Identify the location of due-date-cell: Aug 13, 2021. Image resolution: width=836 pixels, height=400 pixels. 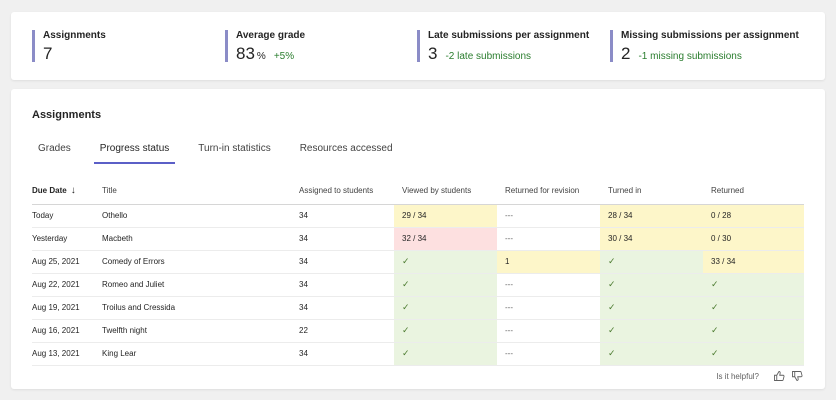
(67, 354).